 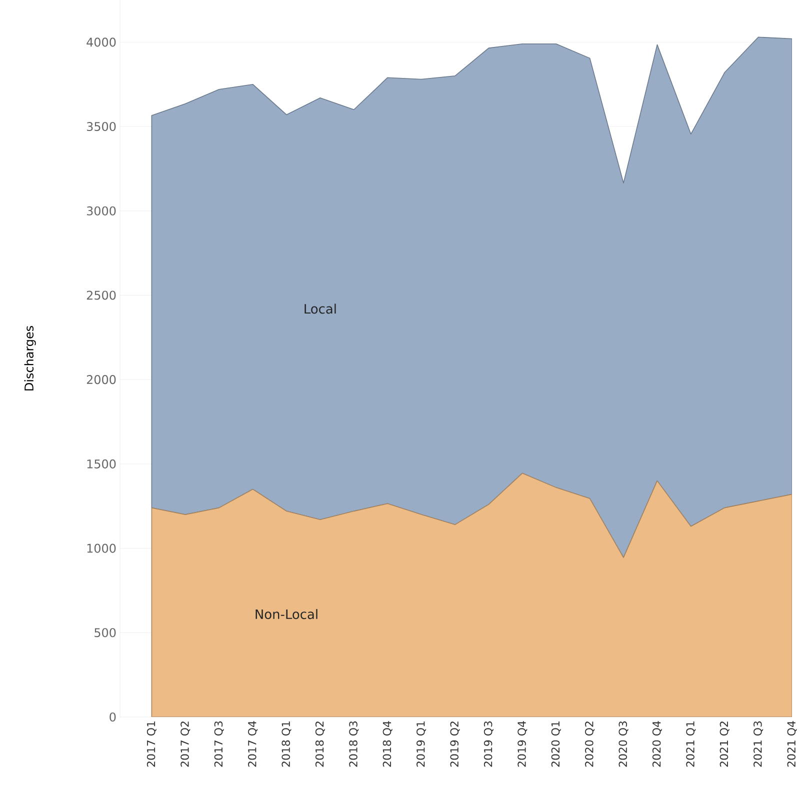 What do you see at coordinates (691, 744) in the screenshot?
I see `x-tick-label: 2021 Q1` at bounding box center [691, 744].